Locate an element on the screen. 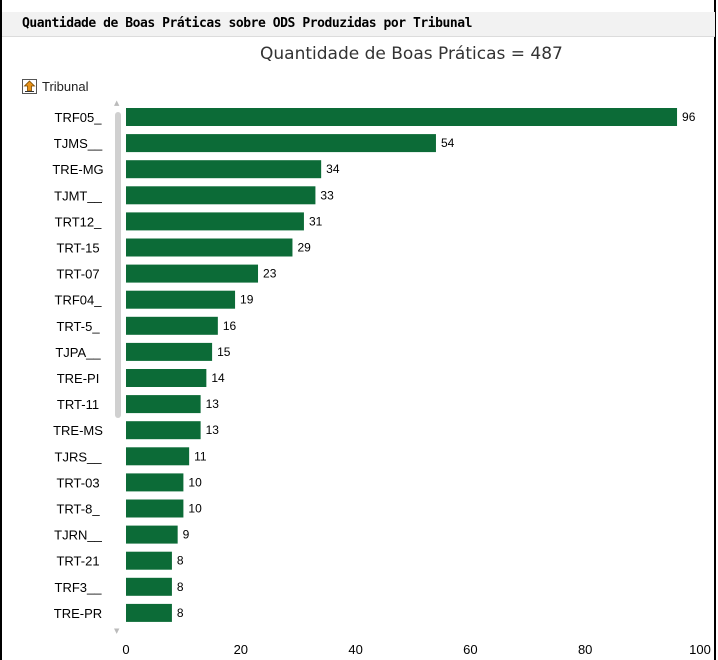 This screenshot has height=660, width=718. category-label: TJMT__ is located at coordinates (78, 195).